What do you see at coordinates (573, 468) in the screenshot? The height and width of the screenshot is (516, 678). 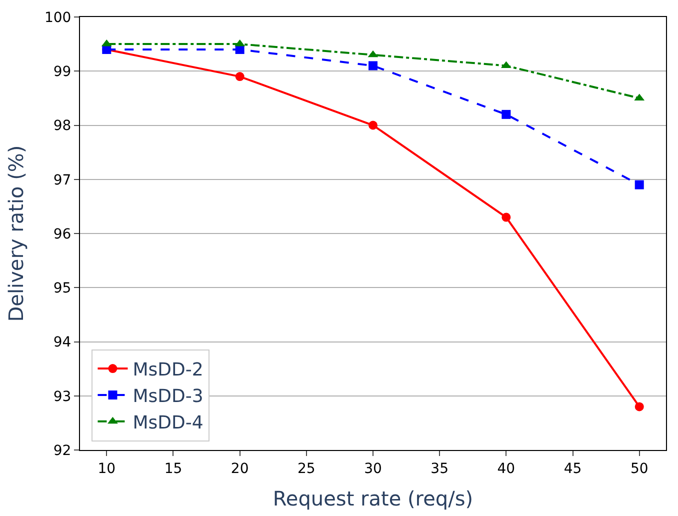 I see `x-tick-label: 45` at bounding box center [573, 468].